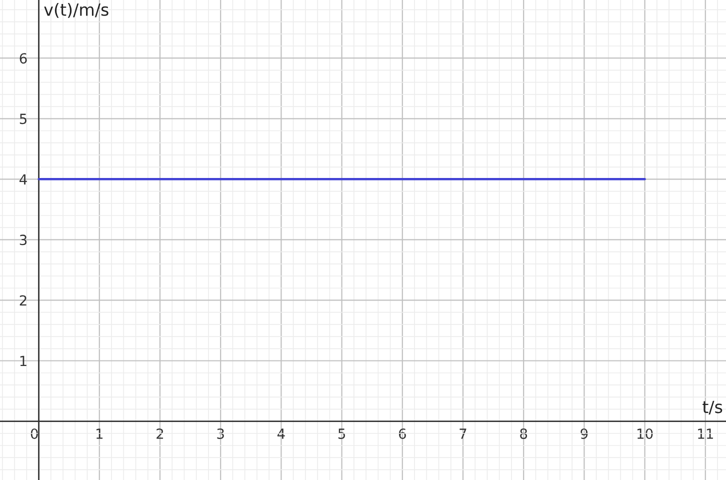 The height and width of the screenshot is (480, 726). I want to click on y-tick-label: 6, so click(23, 58).